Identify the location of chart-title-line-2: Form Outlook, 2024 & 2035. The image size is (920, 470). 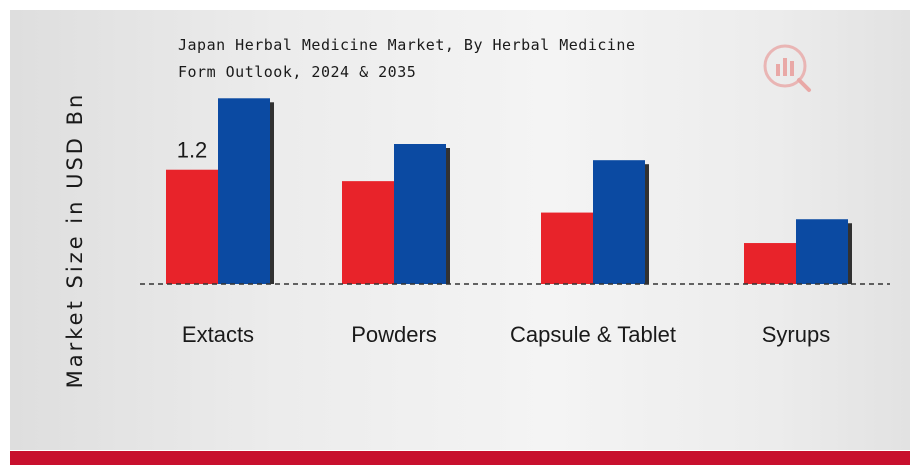
(297, 72).